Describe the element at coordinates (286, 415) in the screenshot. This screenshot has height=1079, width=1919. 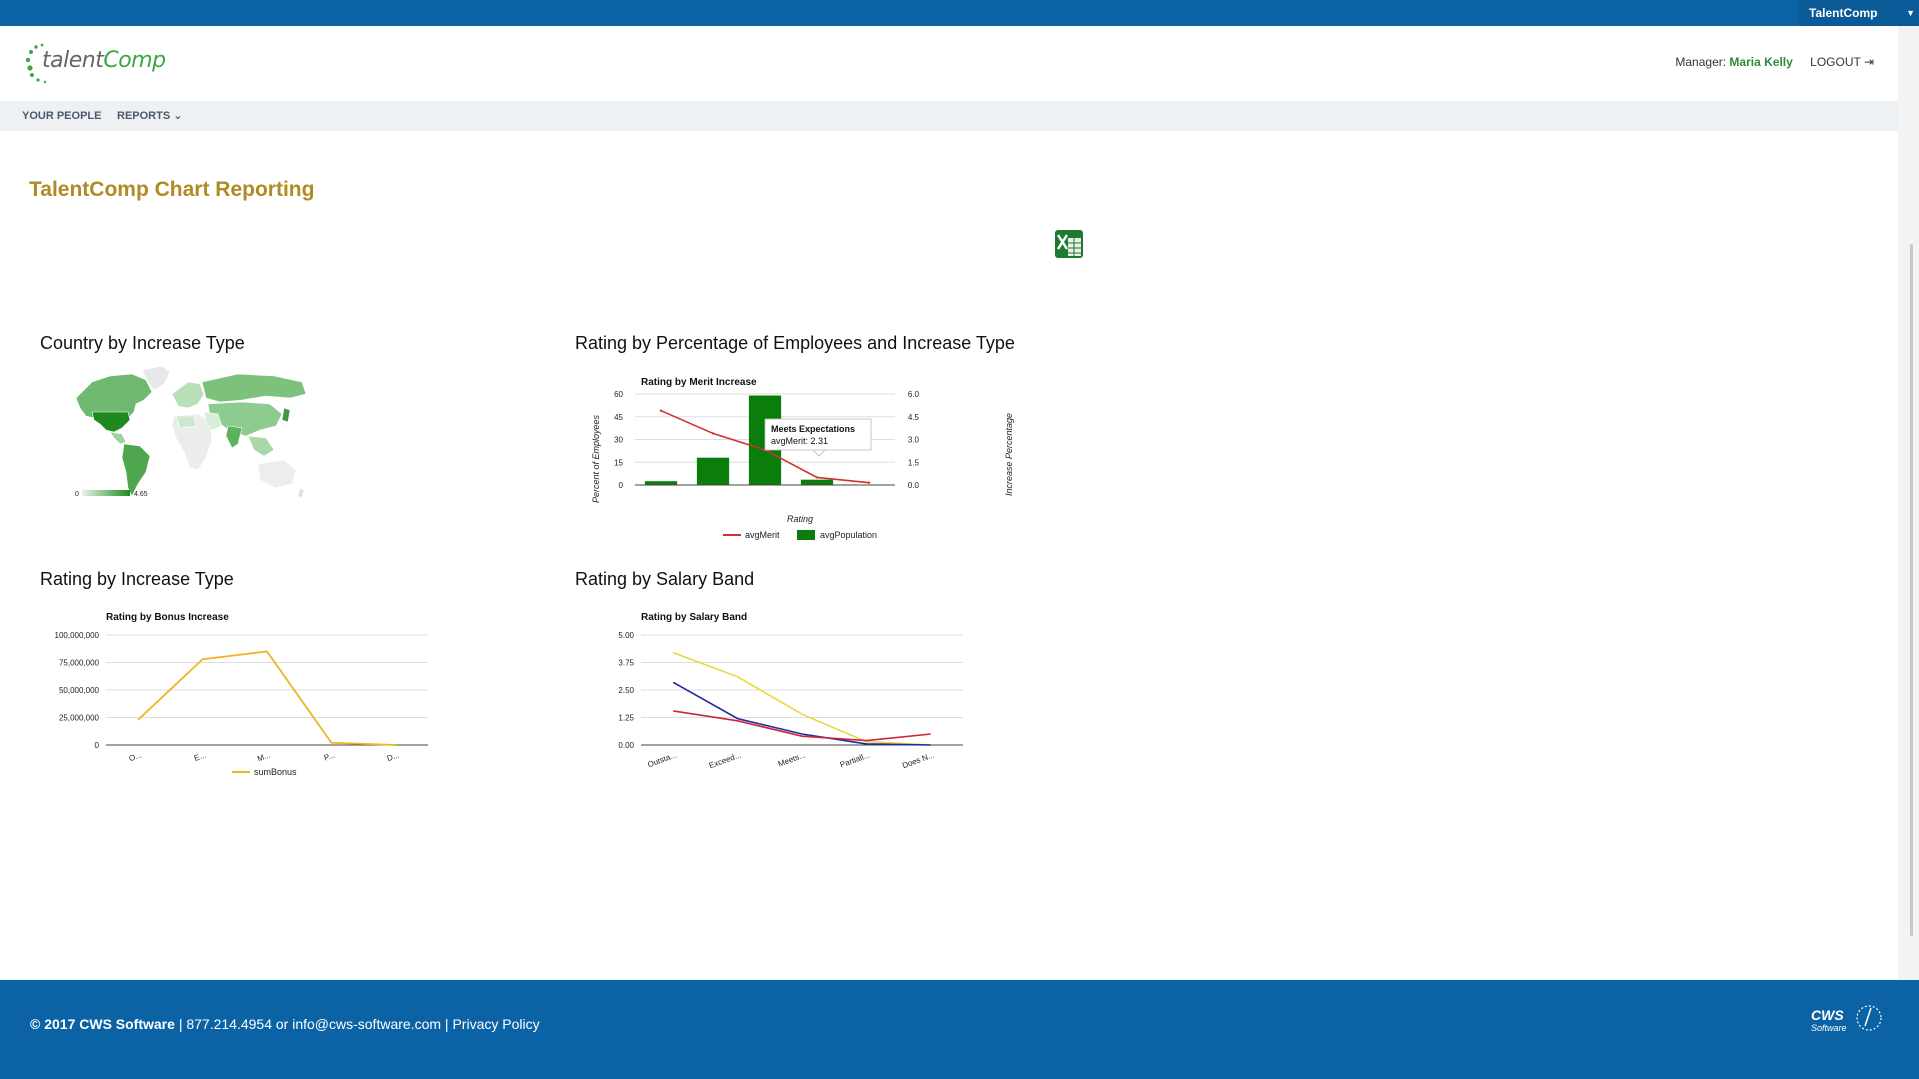
I see `map-region-japan` at that location.